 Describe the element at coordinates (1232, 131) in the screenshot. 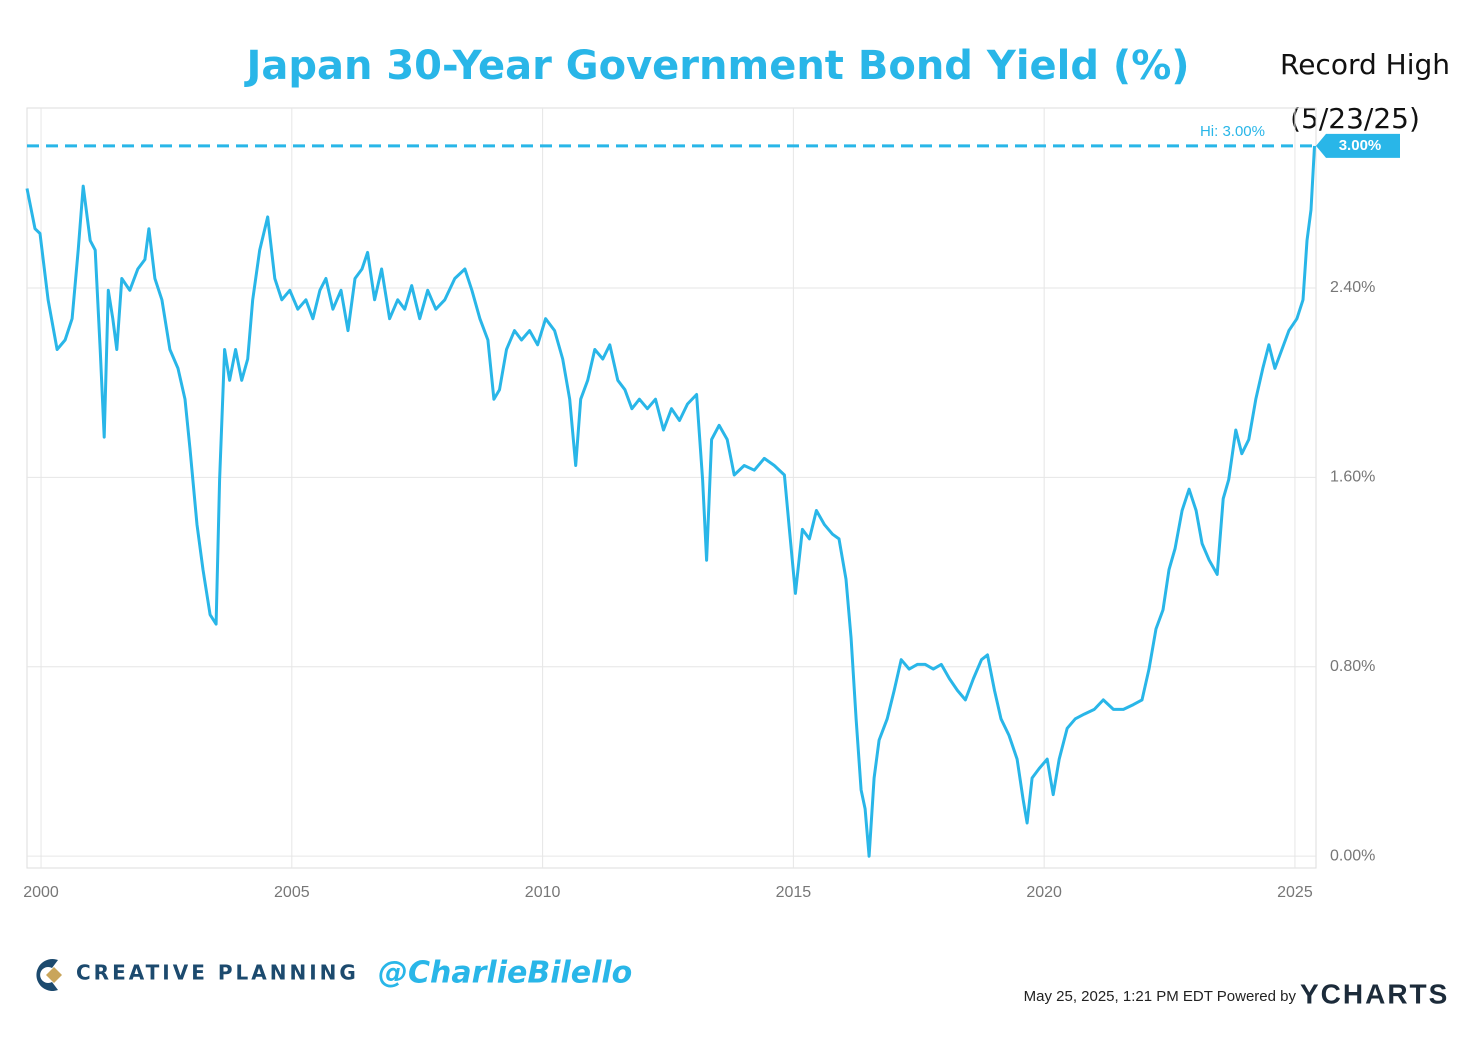

I see `hi-label: Hi: 3.00%` at that location.